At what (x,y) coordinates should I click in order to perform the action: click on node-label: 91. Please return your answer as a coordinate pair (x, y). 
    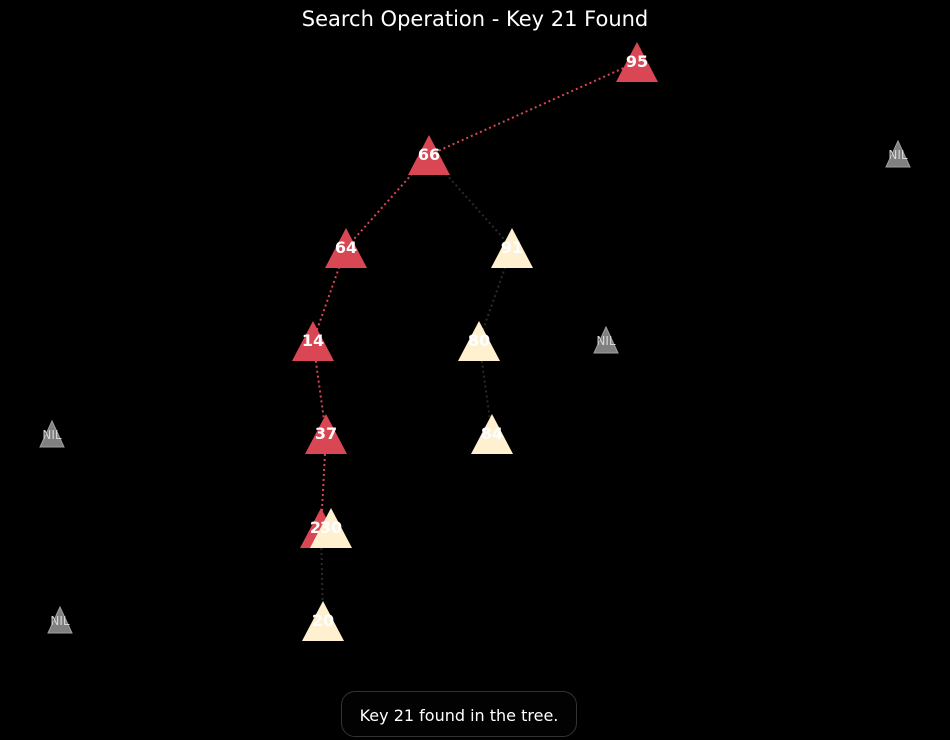
    Looking at the image, I should click on (512, 247).